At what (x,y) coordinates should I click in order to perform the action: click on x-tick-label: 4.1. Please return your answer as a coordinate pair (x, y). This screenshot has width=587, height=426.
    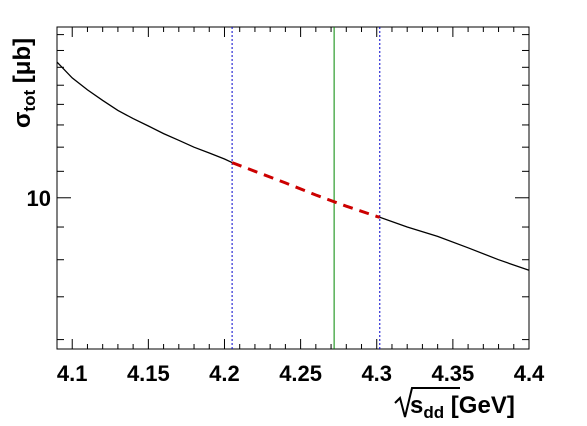
    Looking at the image, I should click on (72, 373).